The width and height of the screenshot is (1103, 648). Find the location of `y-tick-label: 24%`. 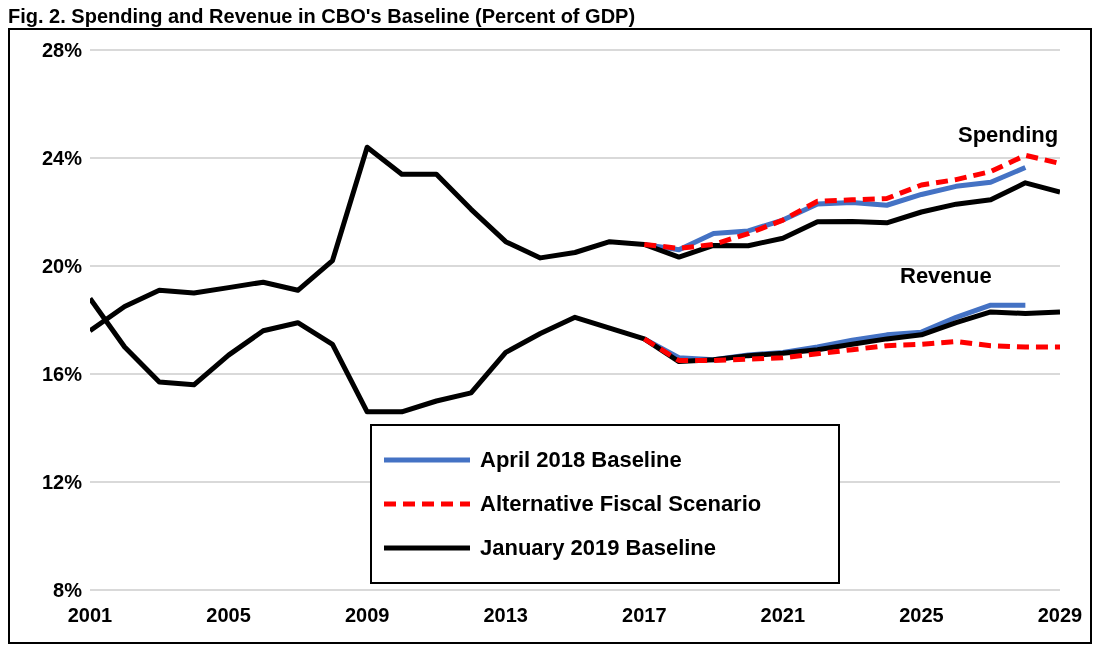

y-tick-label: 24% is located at coordinates (62, 158).